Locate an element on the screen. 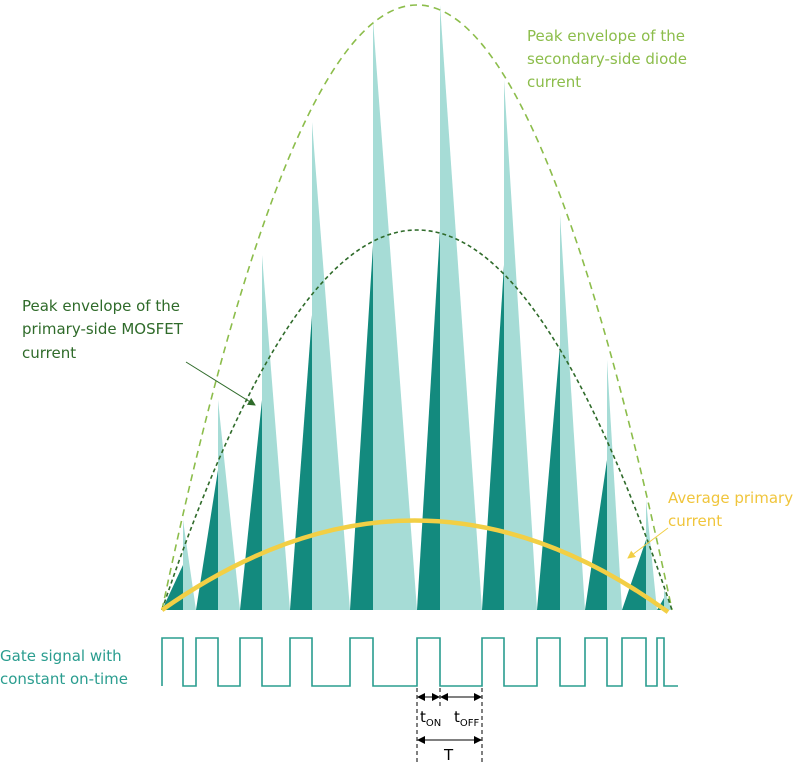 The image size is (800, 767). t-on-main: t is located at coordinates (423, 717).